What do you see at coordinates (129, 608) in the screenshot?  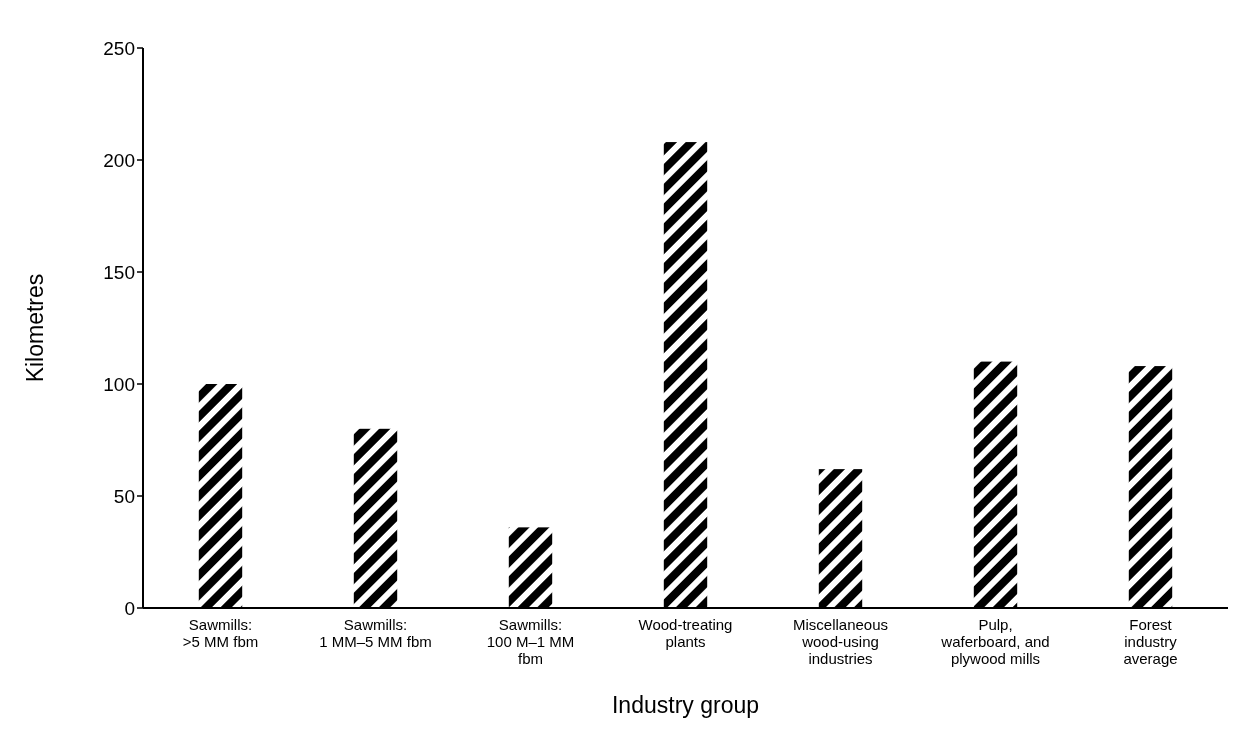 I see `y-tick-label: 0` at bounding box center [129, 608].